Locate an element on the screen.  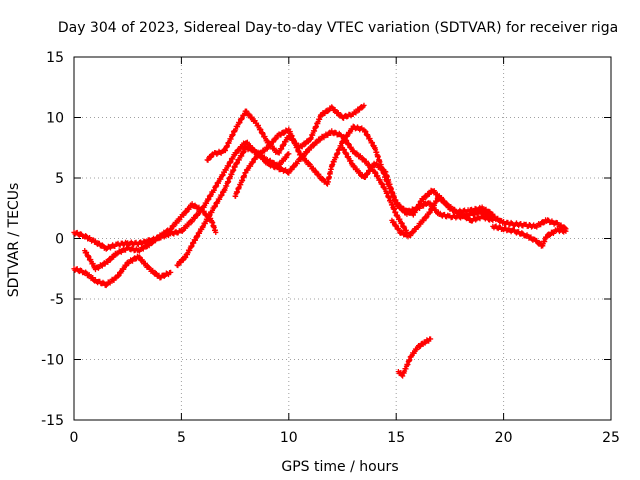
x-tick-label: 20 is located at coordinates (504, 438).